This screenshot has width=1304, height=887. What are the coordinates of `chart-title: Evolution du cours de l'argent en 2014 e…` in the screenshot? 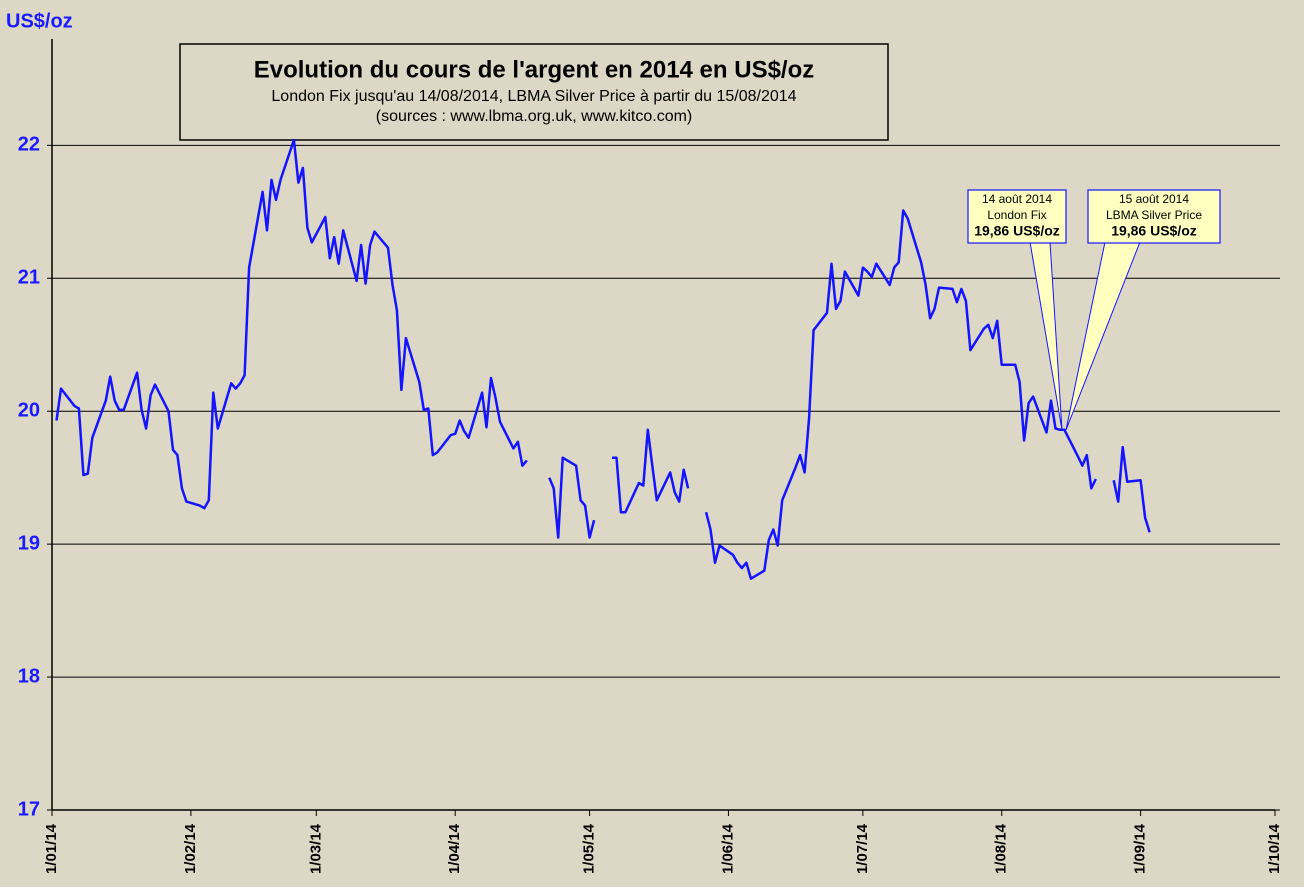 It's located at (534, 69).